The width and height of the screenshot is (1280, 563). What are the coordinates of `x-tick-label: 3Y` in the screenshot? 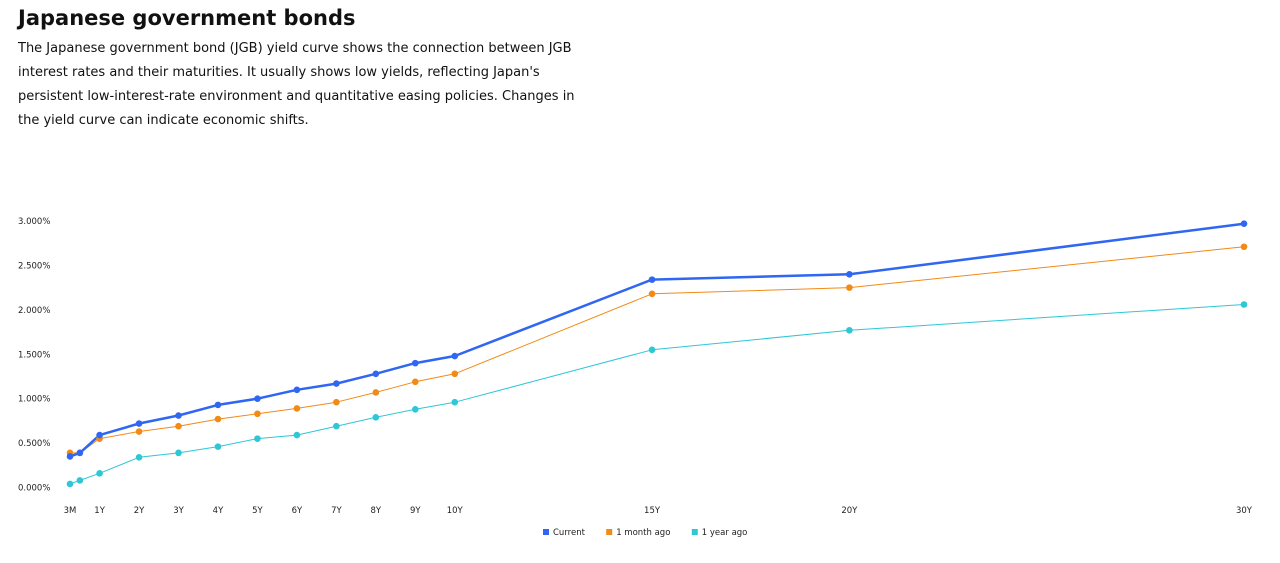 It's located at (178, 511).